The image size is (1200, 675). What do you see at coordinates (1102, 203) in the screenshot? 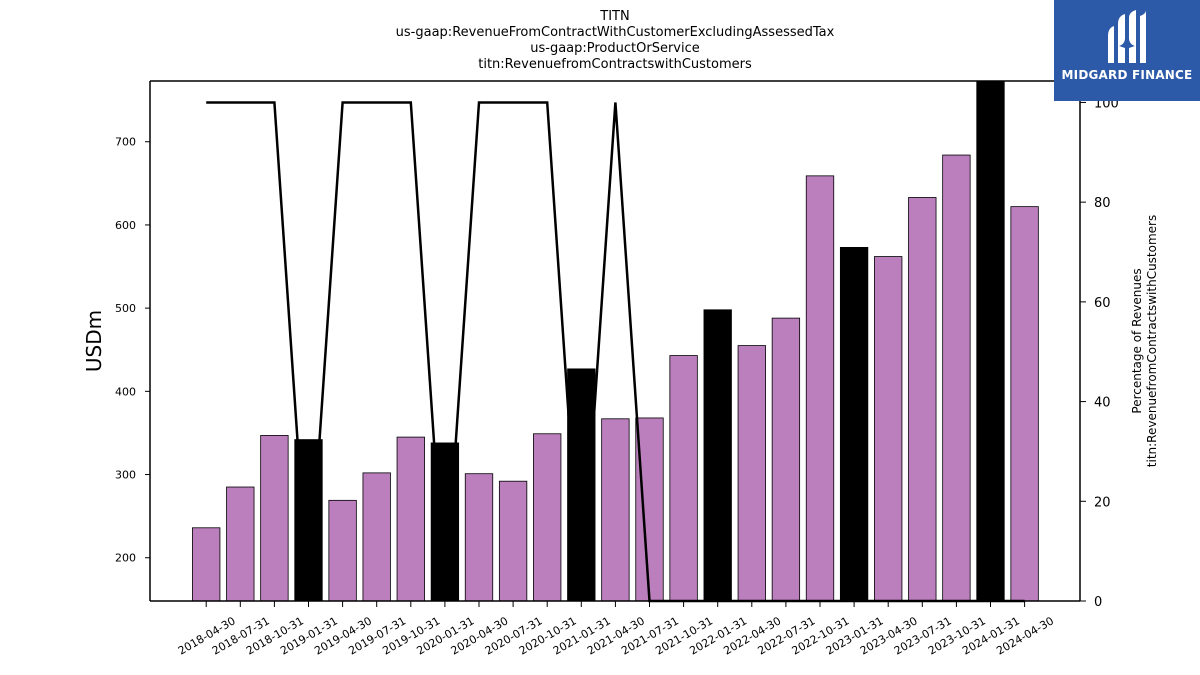
I see `right-tick-label-80: 80` at bounding box center [1102, 203].